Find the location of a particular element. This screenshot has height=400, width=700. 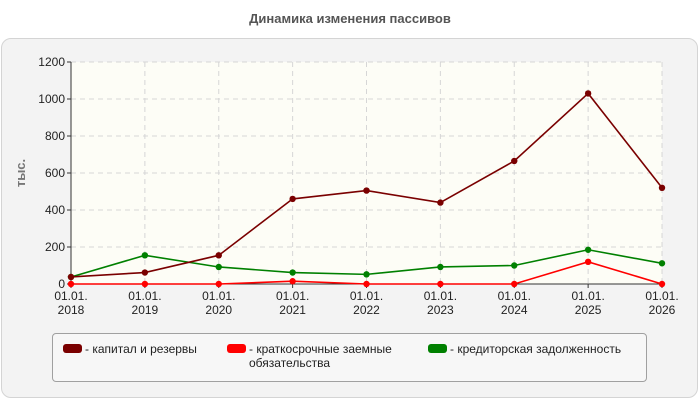

x-tick-label: 01.01. 2018 is located at coordinates (70, 303).